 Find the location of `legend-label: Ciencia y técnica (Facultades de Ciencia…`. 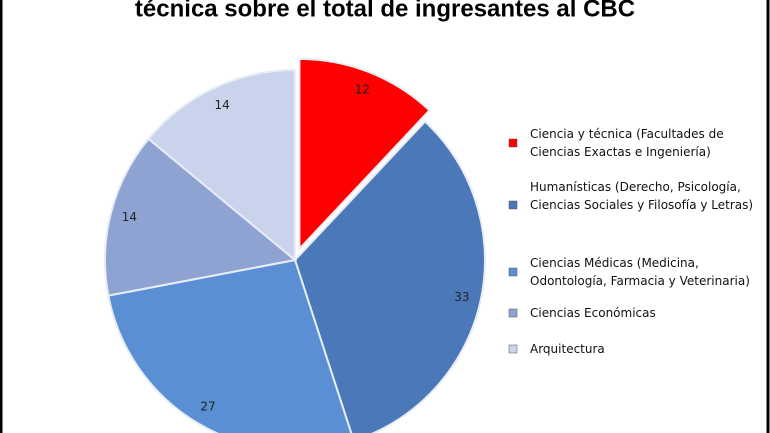

legend-label: Ciencia y técnica (Facultades de Ciencia… is located at coordinates (627, 143).